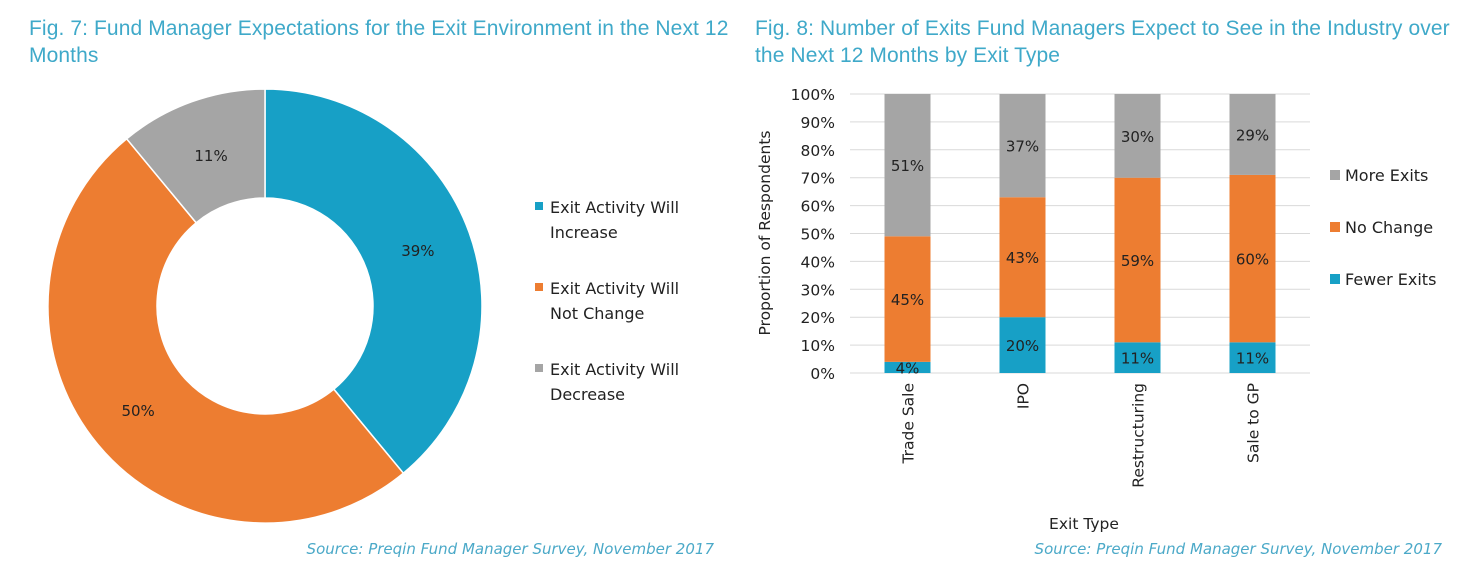 This screenshot has height=584, width=1472. What do you see at coordinates (818, 123) in the screenshot?
I see `y-tick-label: 90%` at bounding box center [818, 123].